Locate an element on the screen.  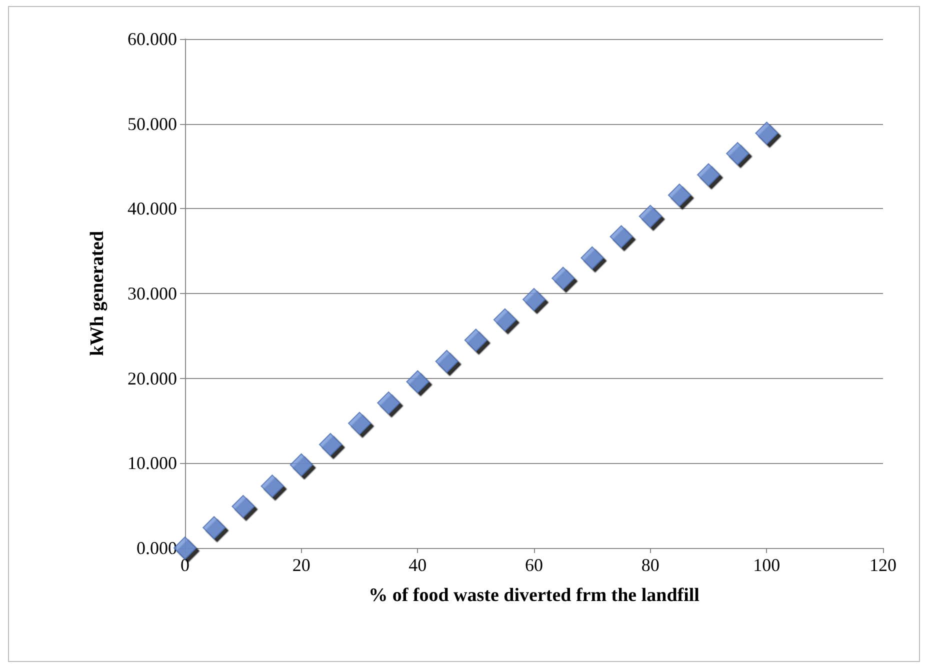
y-tick-label: 0.000 is located at coordinates (156, 548).